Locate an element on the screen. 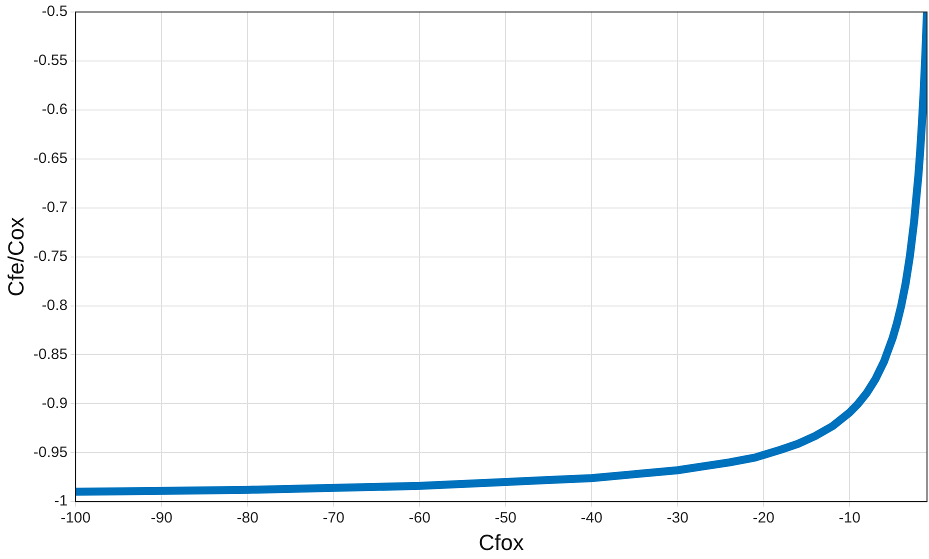  y-tick-label: -0.85 is located at coordinates (50, 354).